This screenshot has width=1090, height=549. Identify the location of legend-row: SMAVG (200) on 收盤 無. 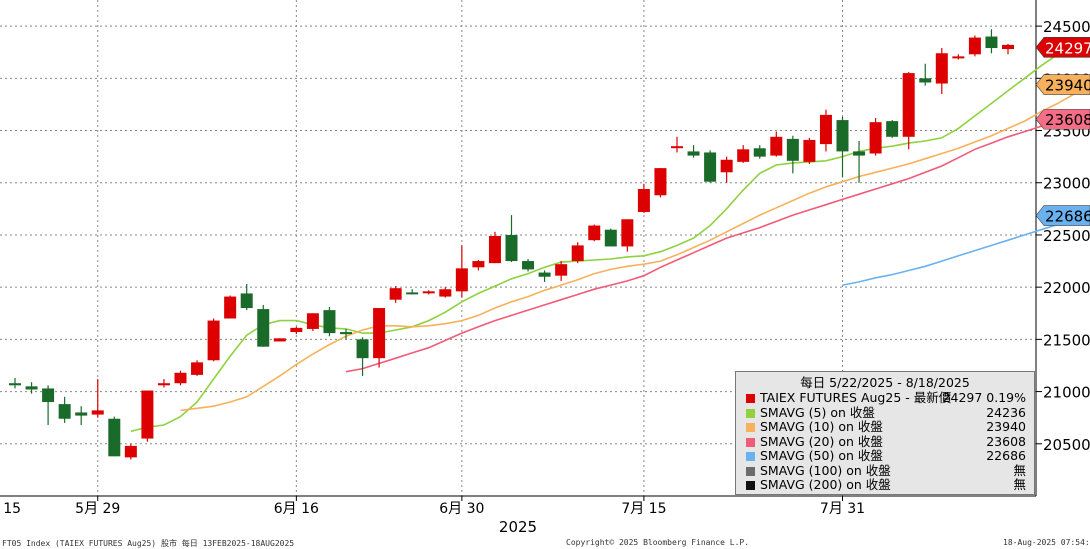
(885, 485).